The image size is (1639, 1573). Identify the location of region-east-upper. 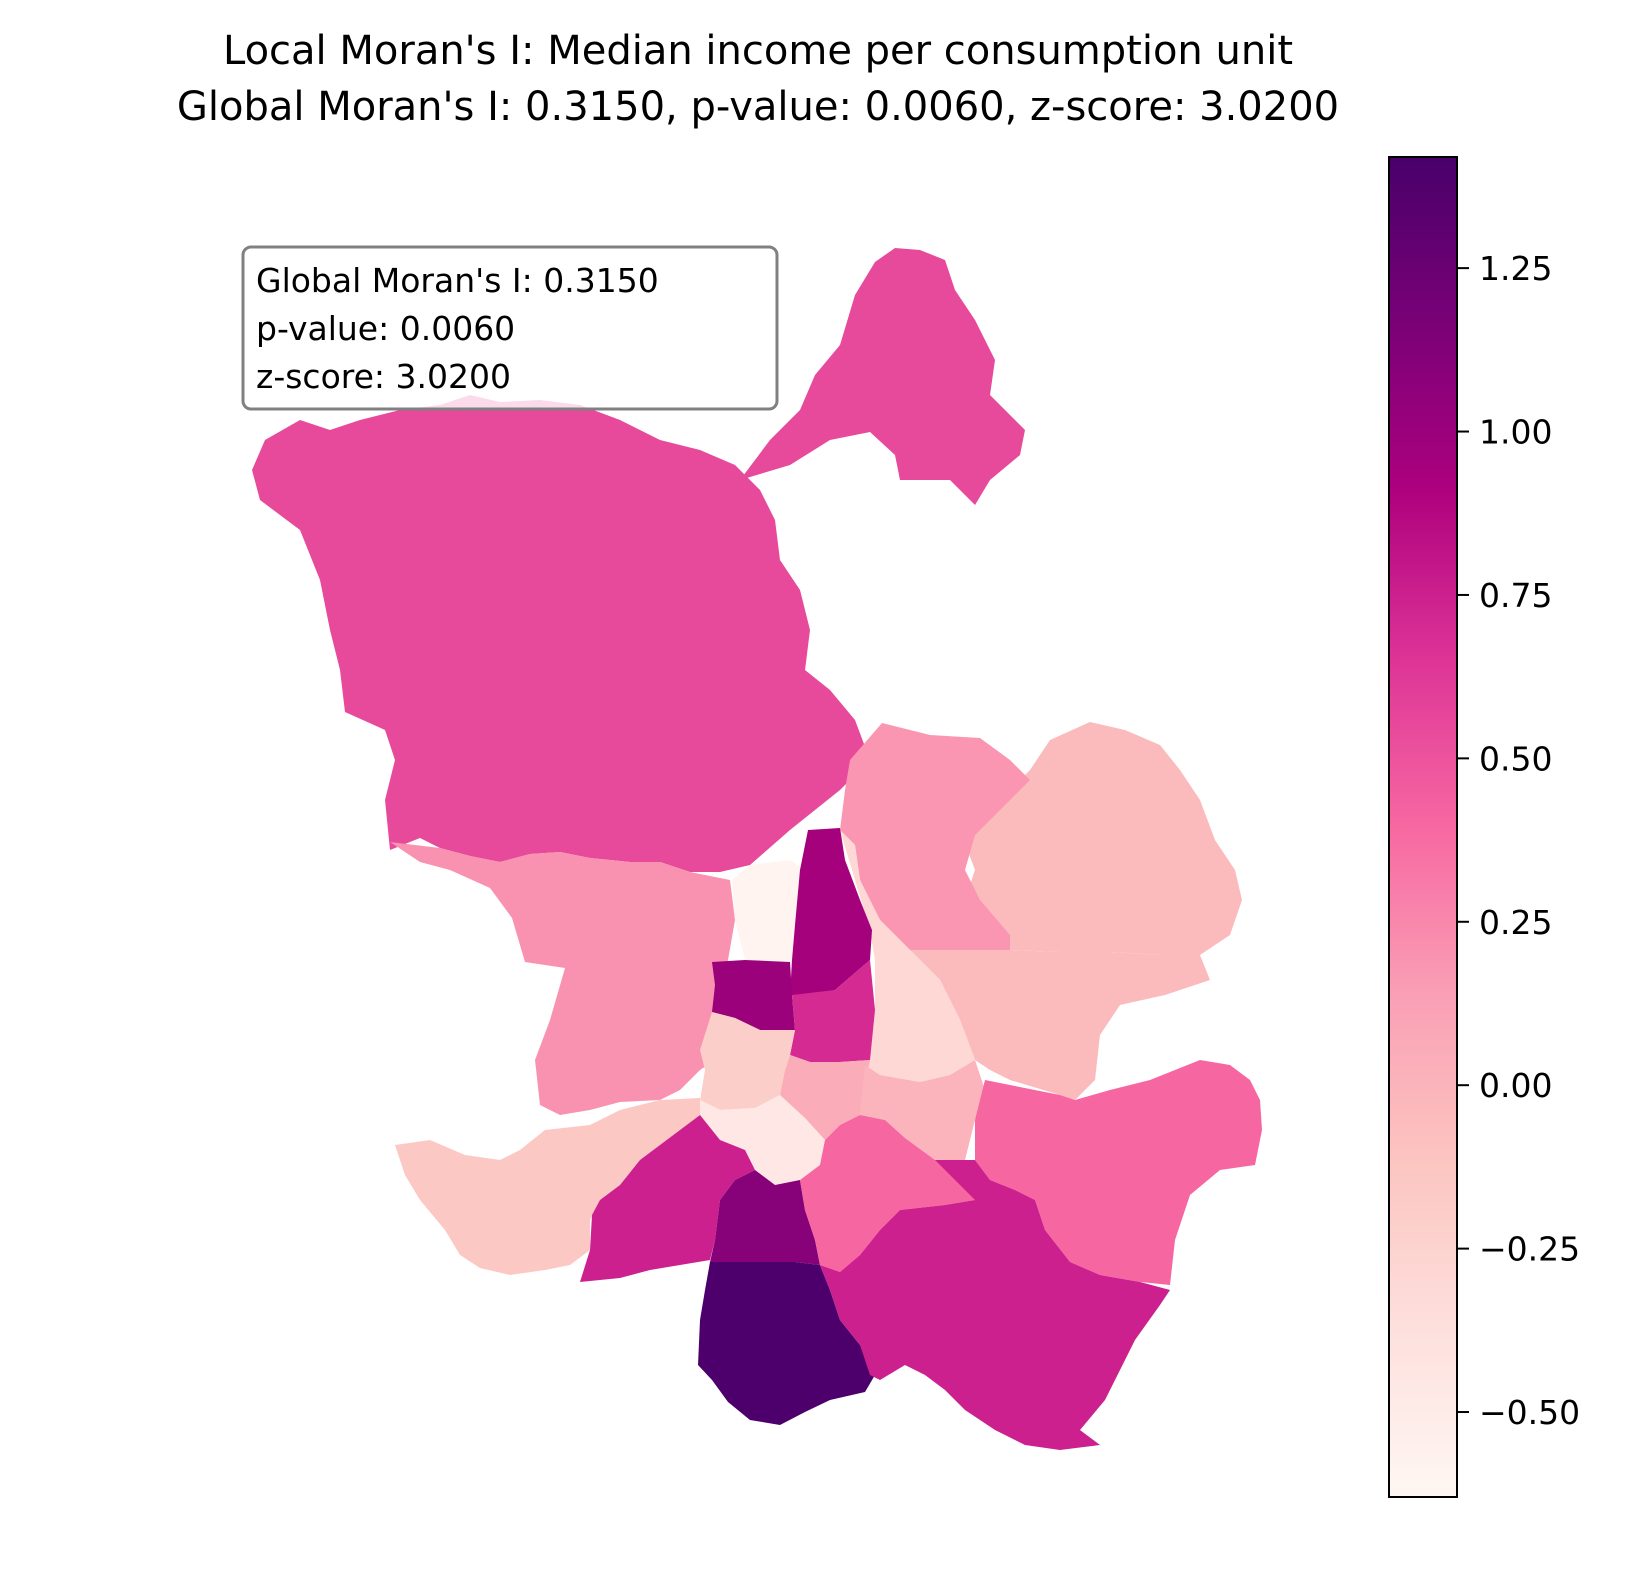
(1101, 838).